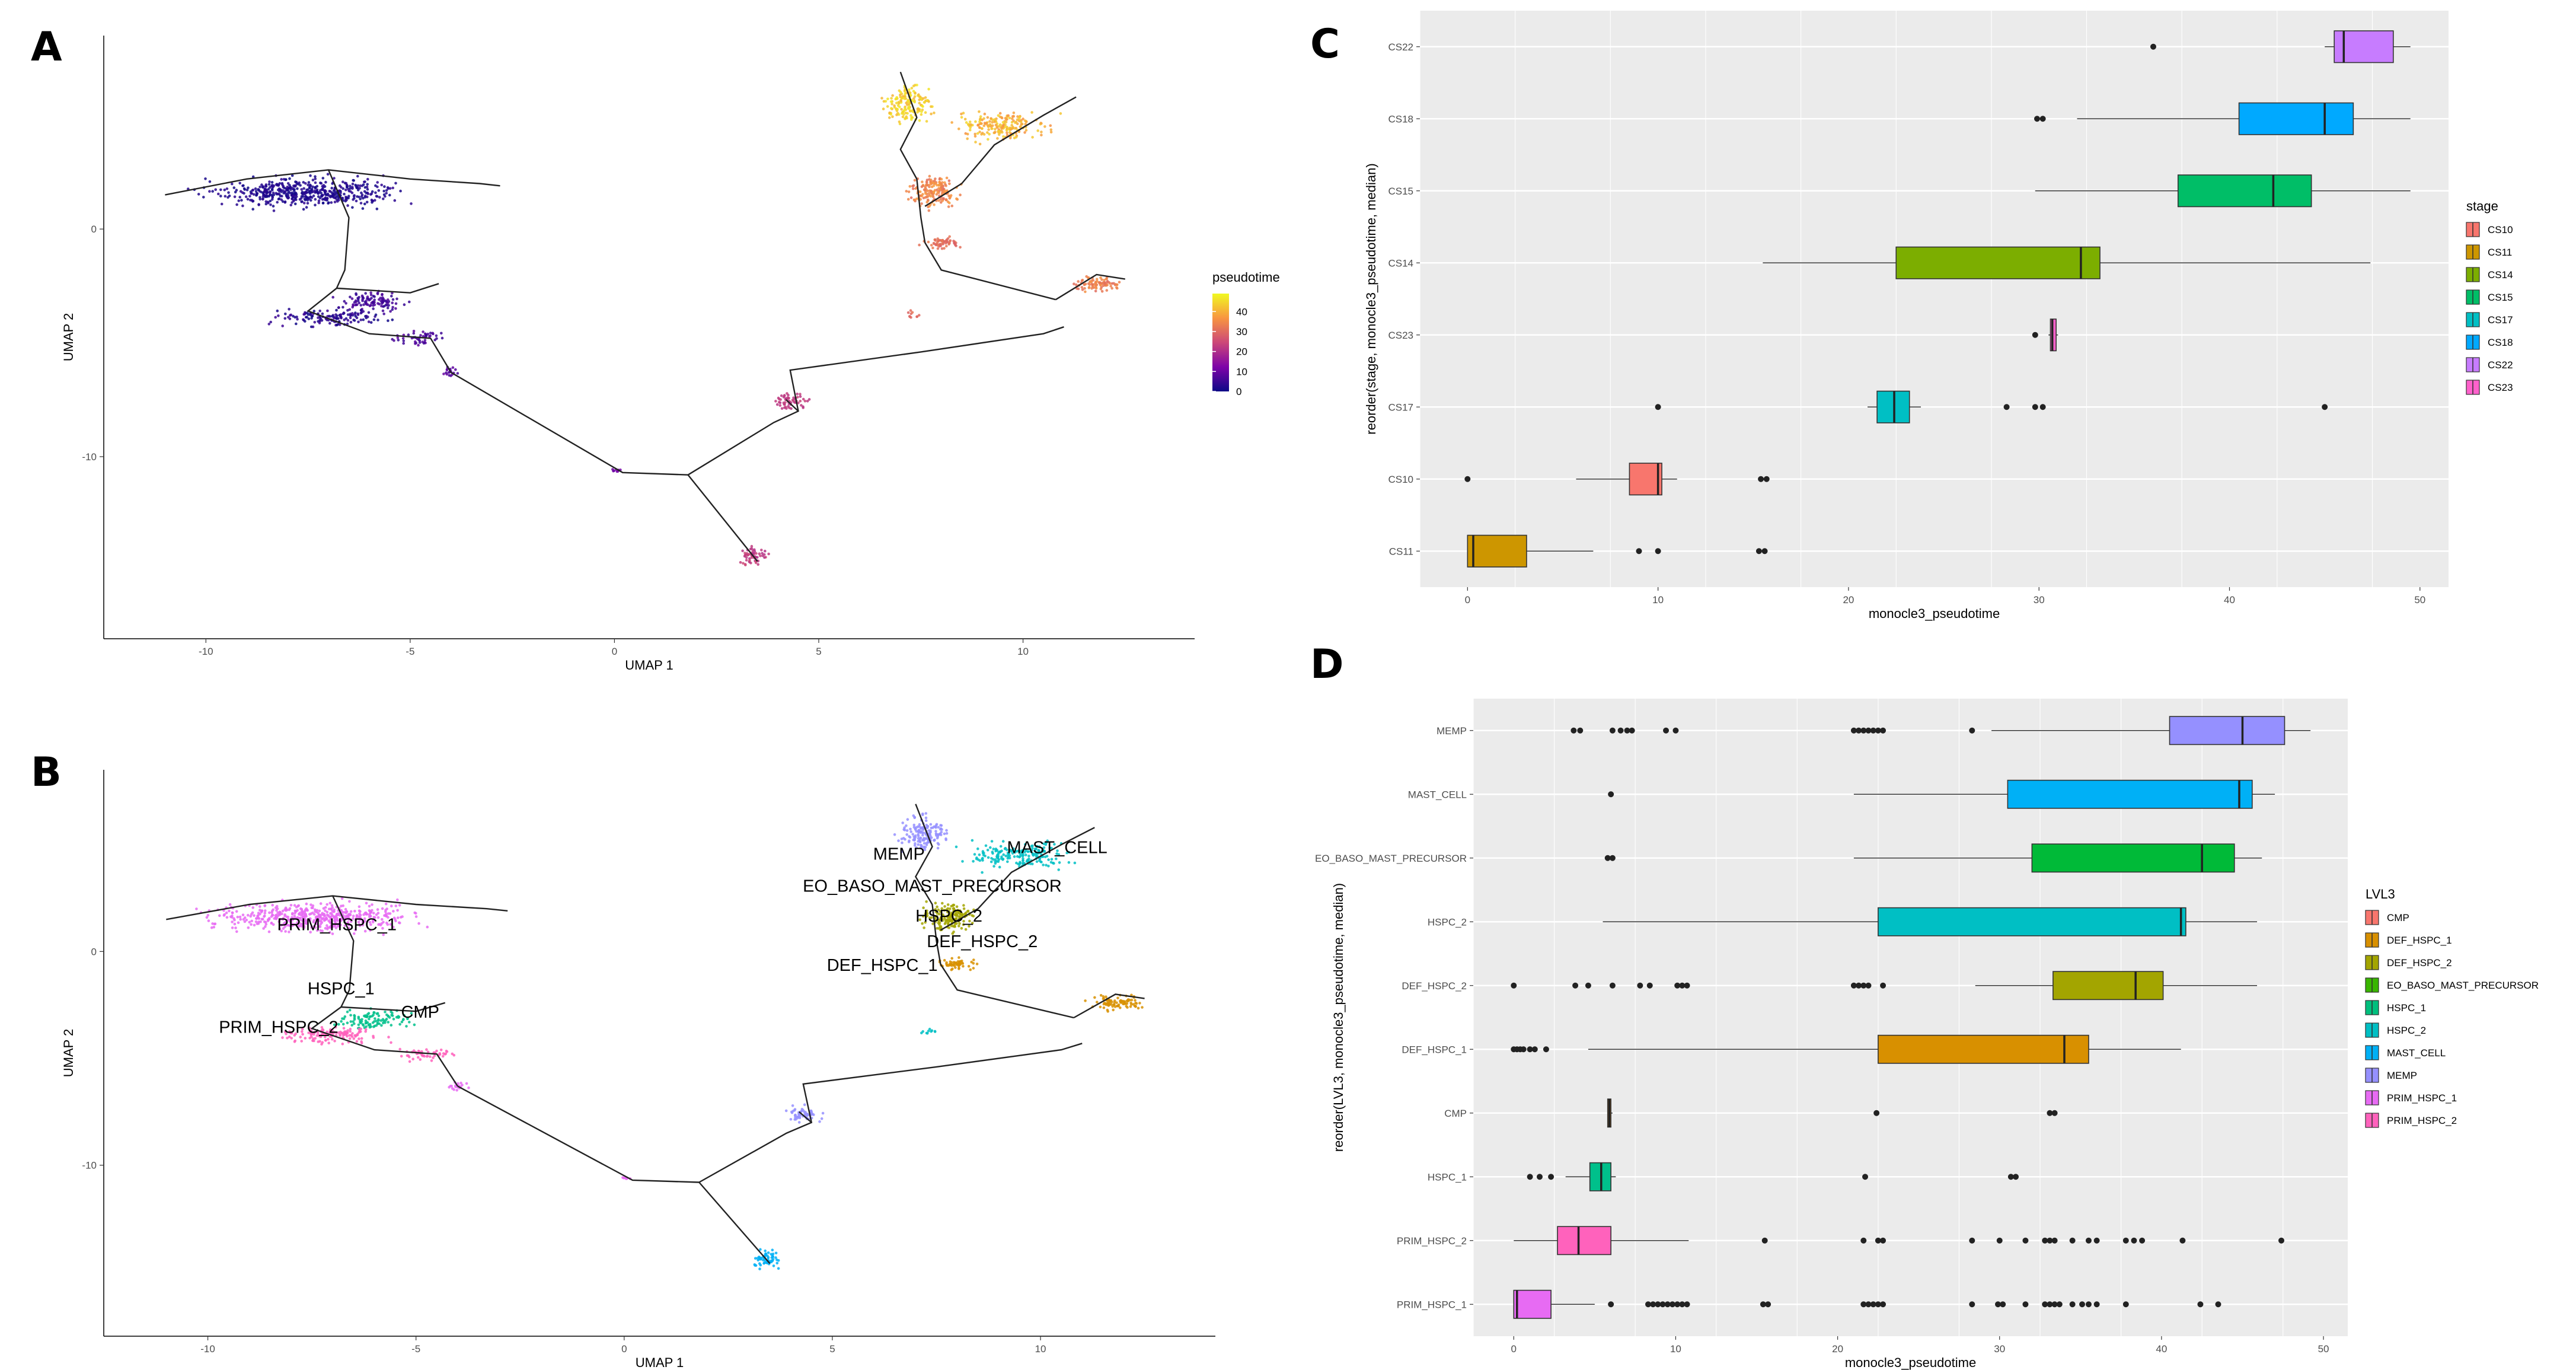 The width and height of the screenshot is (2576, 1370). What do you see at coordinates (410, 651) in the screenshot?
I see `x-tick-label: -5` at bounding box center [410, 651].